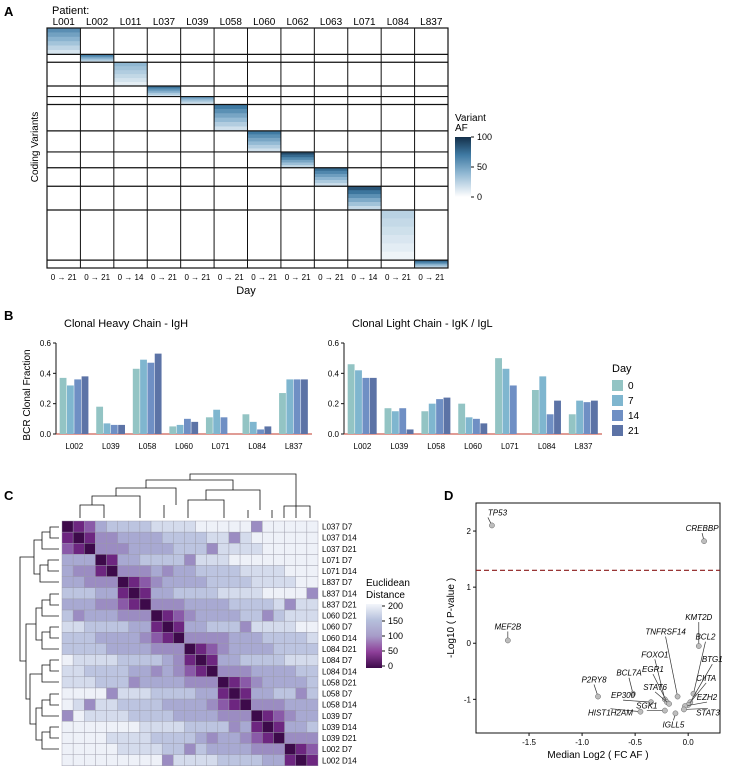 The width and height of the screenshot is (729, 766). Describe the element at coordinates (451, 618) in the screenshot. I see `scatter-y-label: -Log10 ( P-value )` at that location.